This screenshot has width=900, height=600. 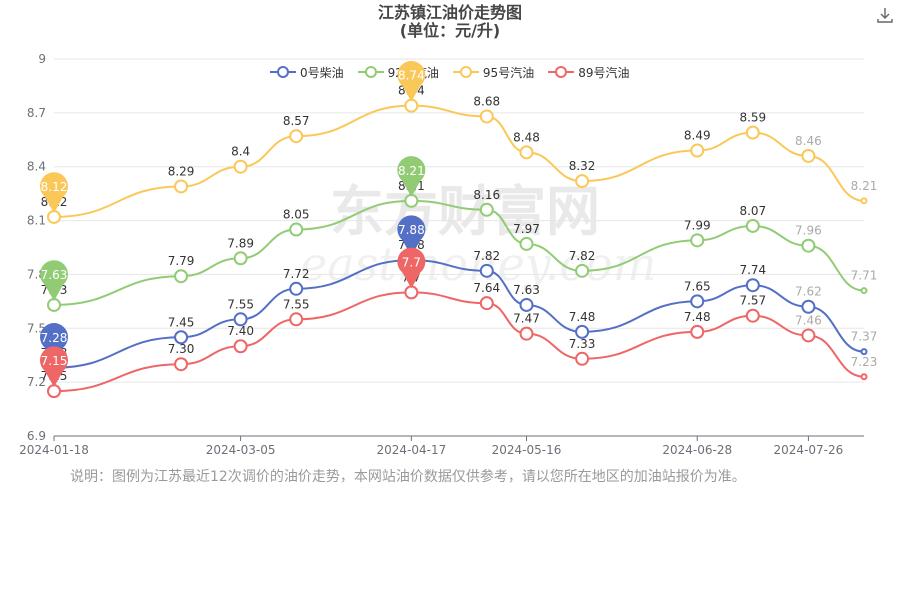 I want to click on legend-item-2: 95号汽油, so click(x=493, y=72).